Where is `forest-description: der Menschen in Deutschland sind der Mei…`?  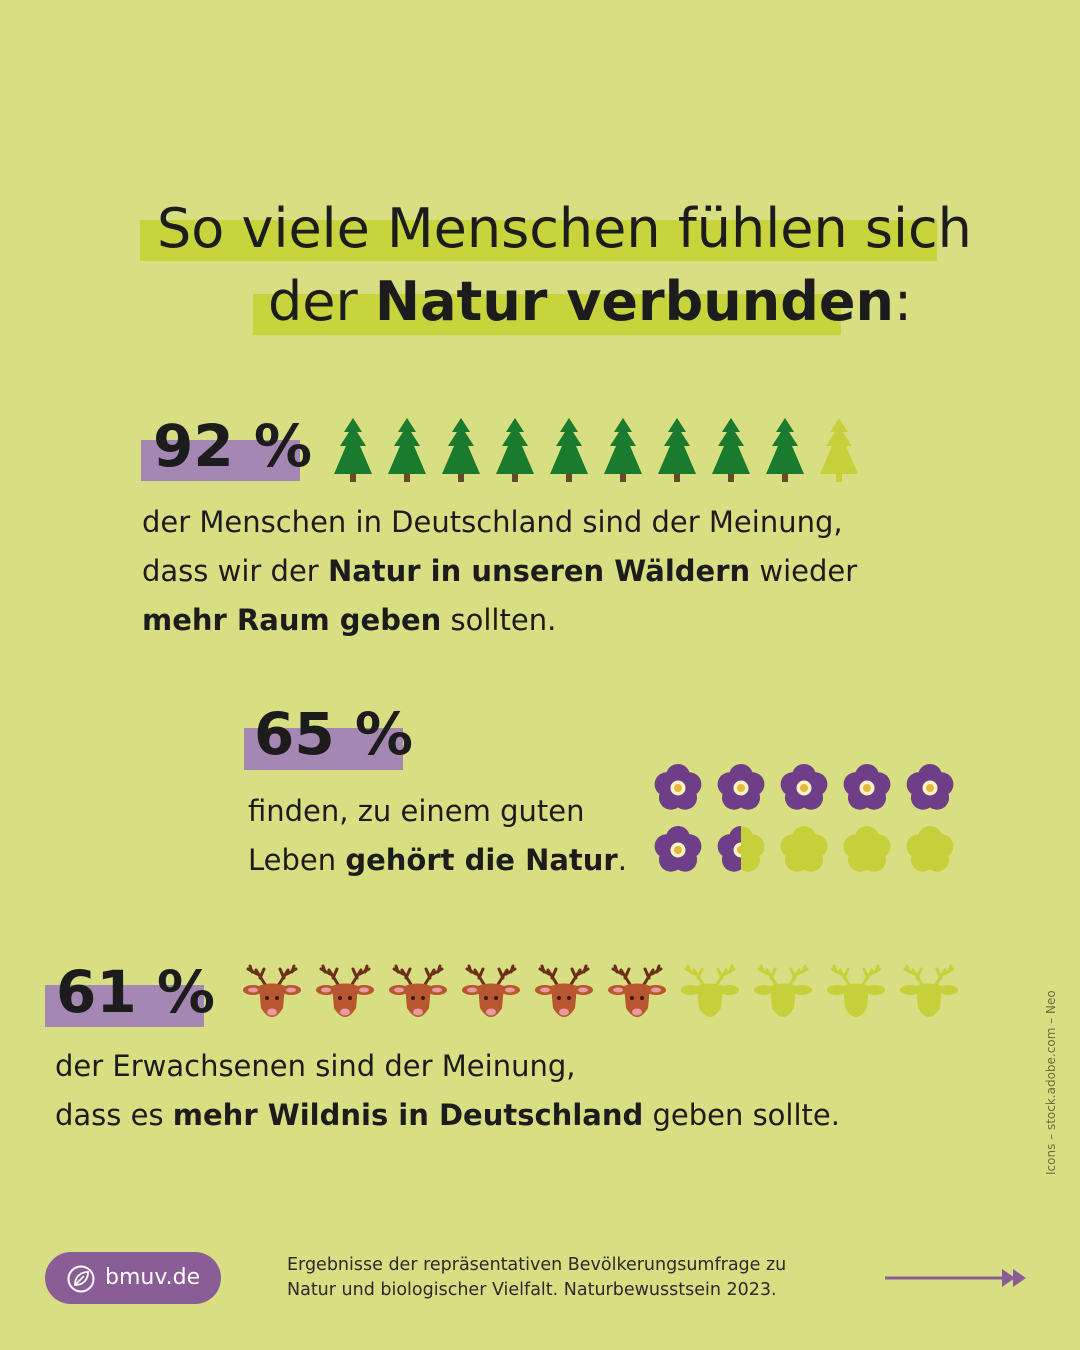 forest-description: der Menschen in Deutschland sind der Mei… is located at coordinates (500, 571).